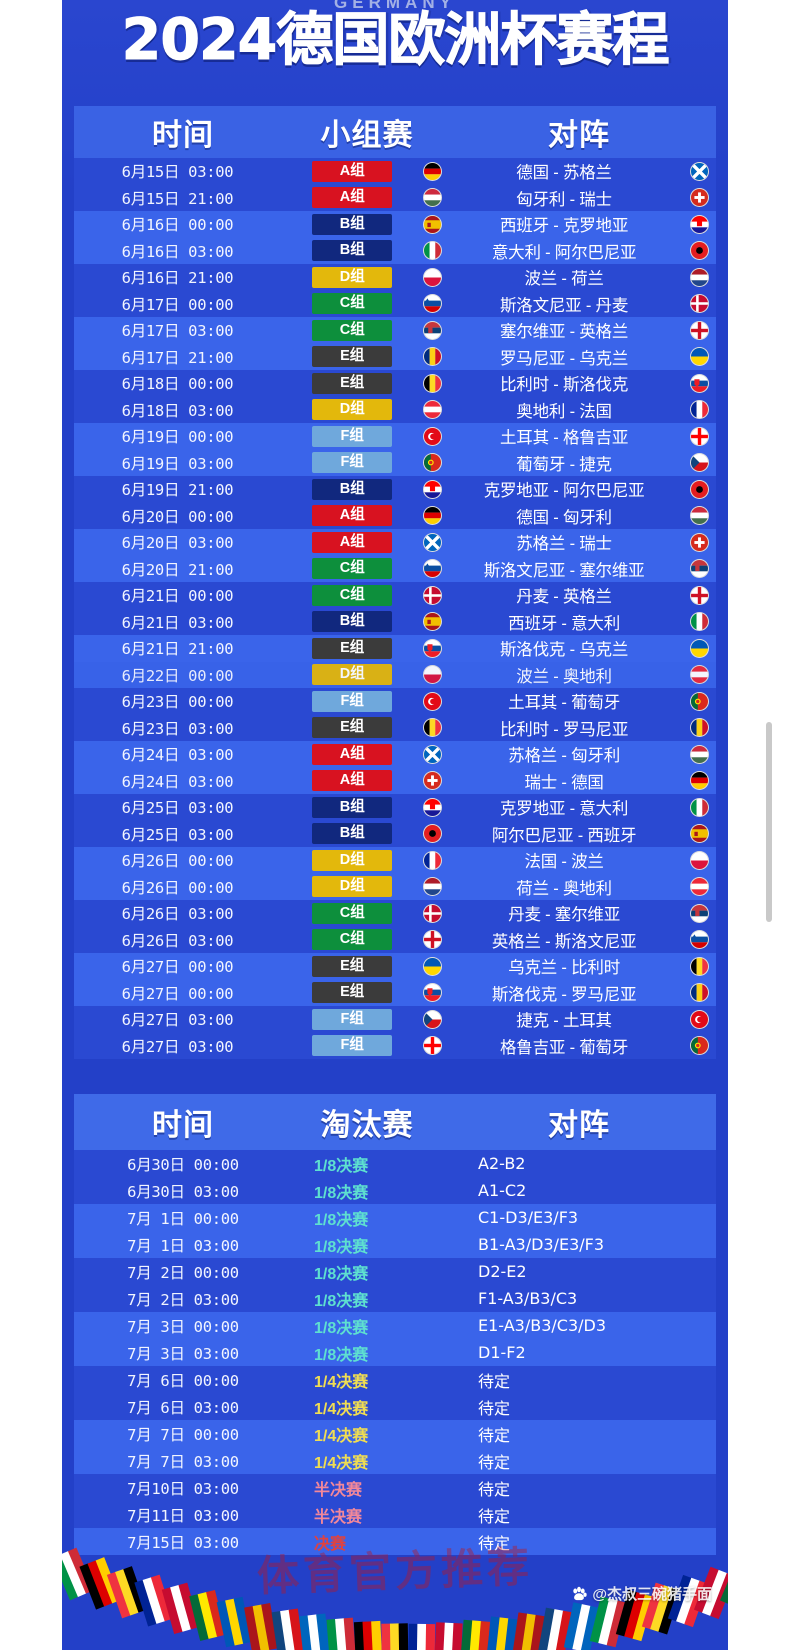  What do you see at coordinates (433, 436) in the screenshot?
I see `flag-left-turkey-icon` at bounding box center [433, 436].